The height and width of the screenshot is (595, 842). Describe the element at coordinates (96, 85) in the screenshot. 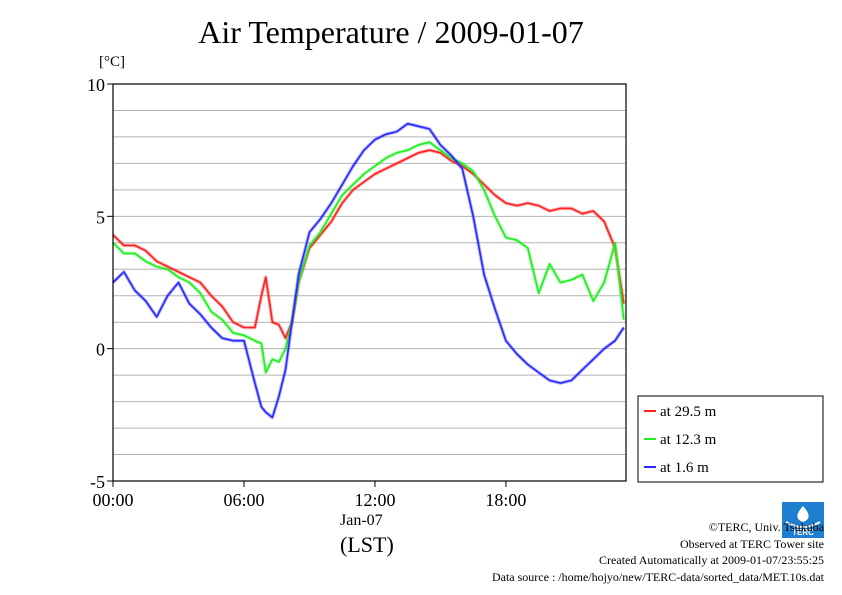

I see `y-tick-label: 10` at that location.